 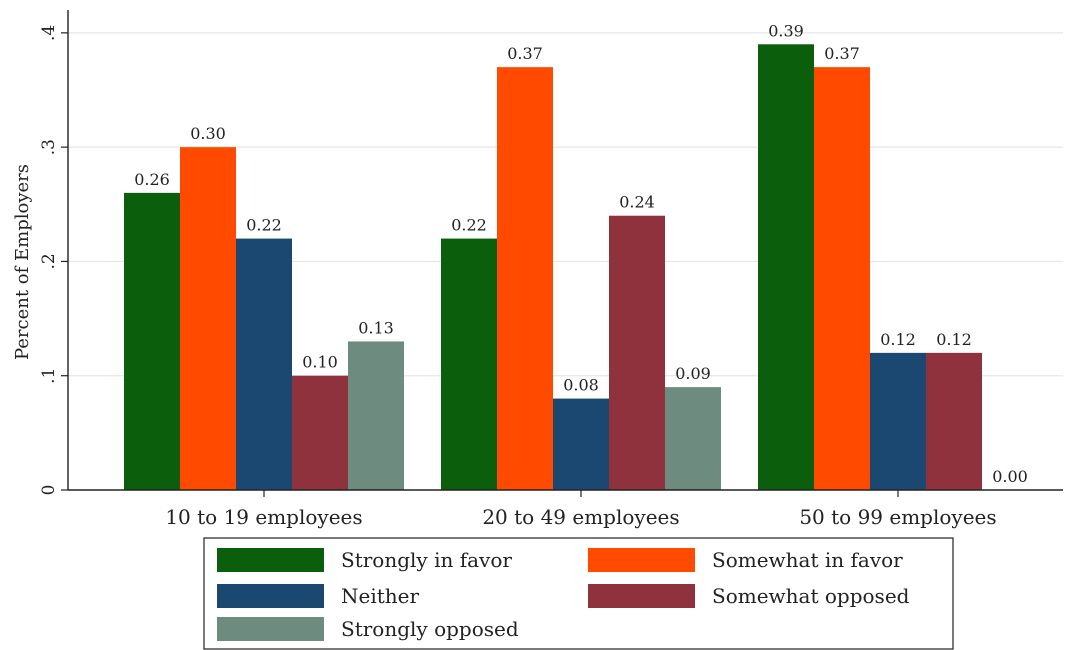 What do you see at coordinates (581, 385) in the screenshot?
I see `bar-value-label: 0.08` at bounding box center [581, 385].